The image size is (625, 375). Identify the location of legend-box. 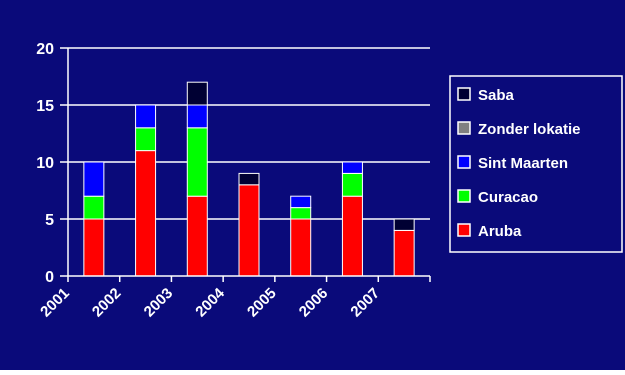
(536, 164).